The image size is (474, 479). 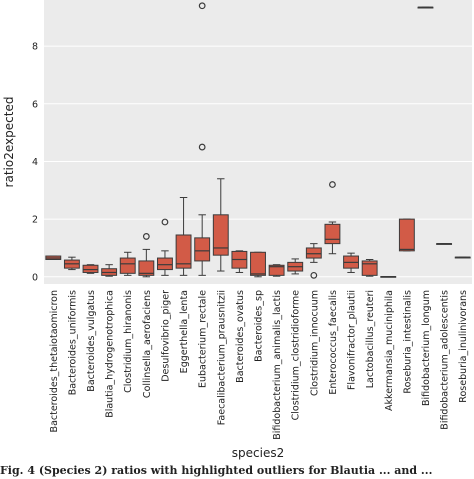 I want to click on x-tick-label: Clostridium_clostridioforme, so click(x=296, y=355).